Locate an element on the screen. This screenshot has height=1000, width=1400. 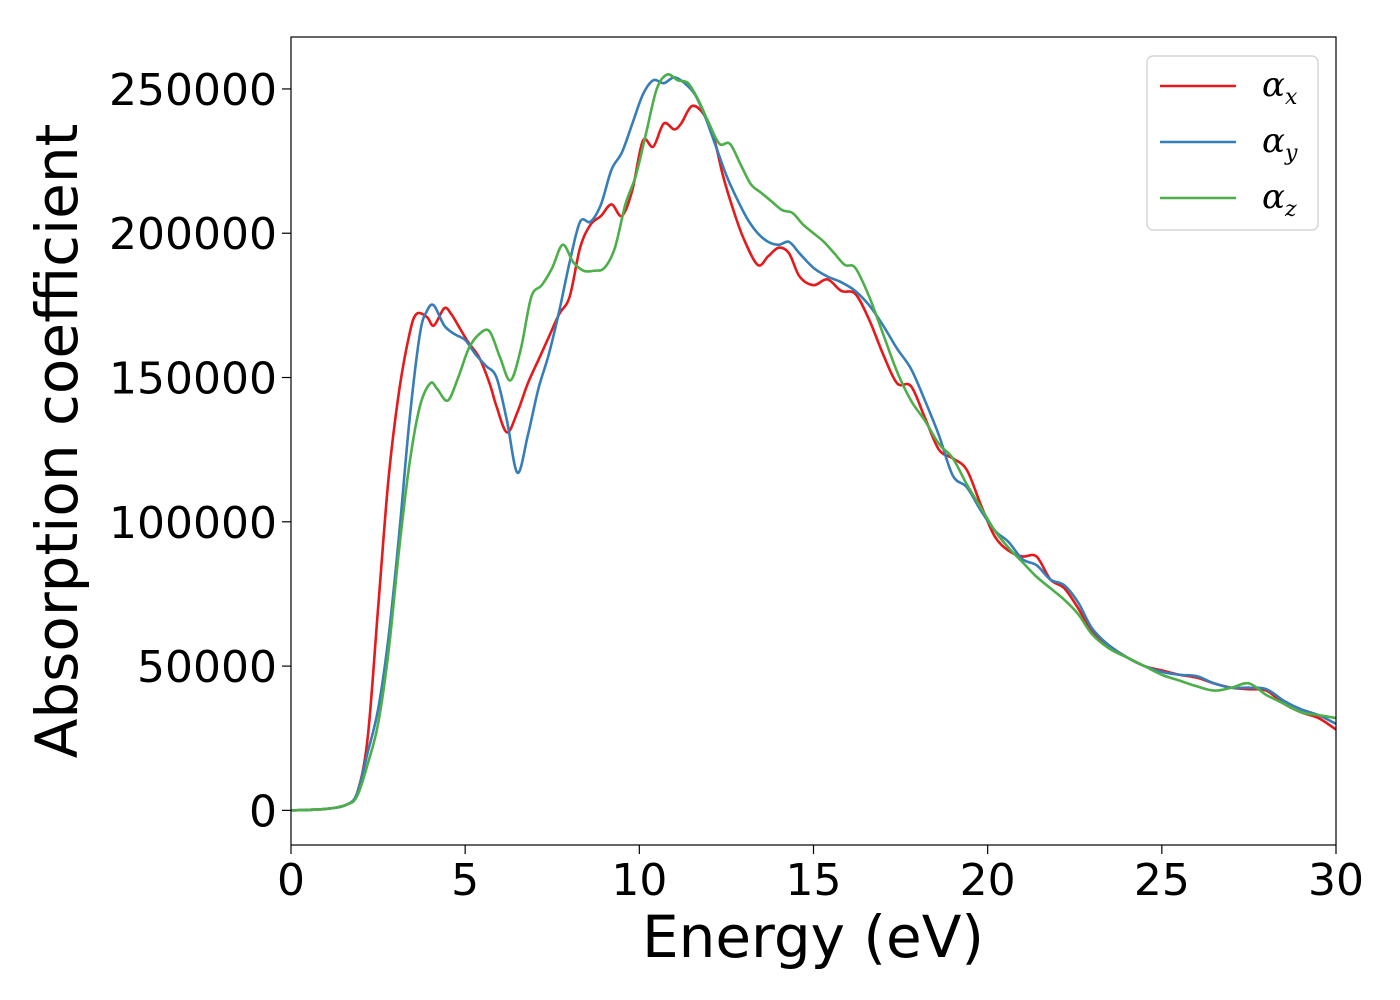
x-axis-ticks: 0 5 10 15 20 25 30 is located at coordinates (820, 875).